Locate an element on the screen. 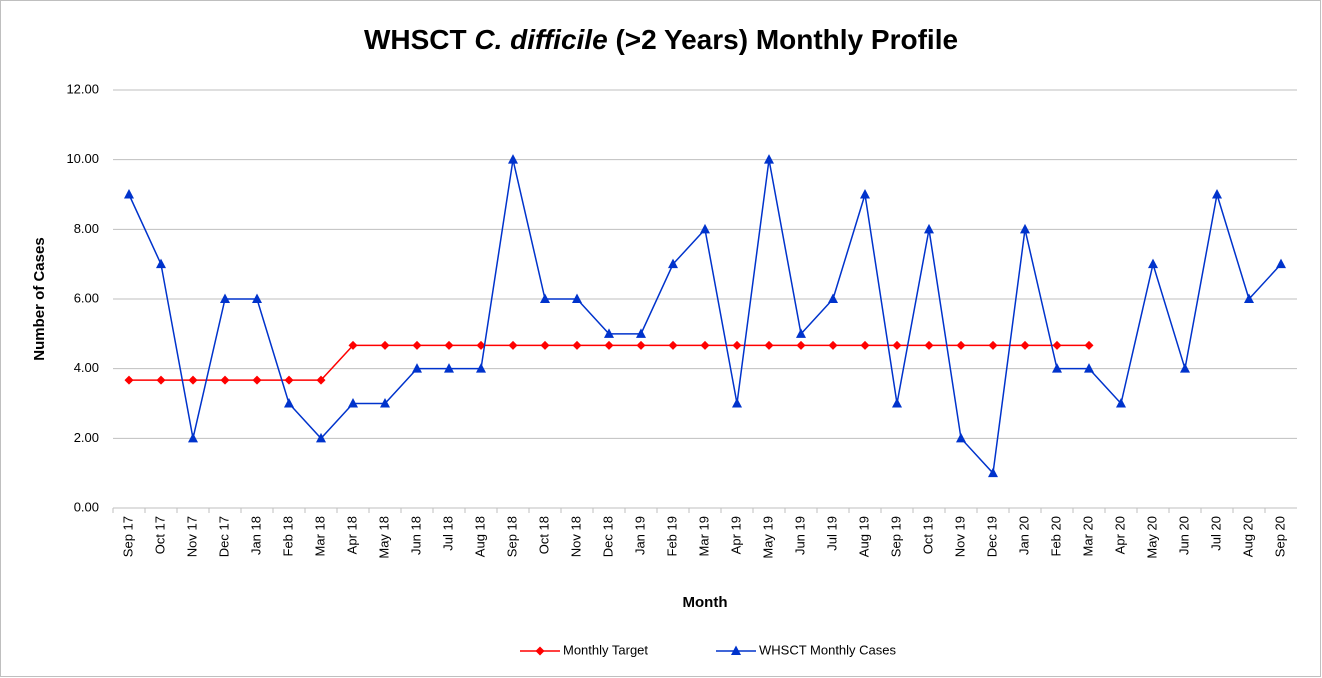 The height and width of the screenshot is (678, 1322). x-tick-label: Apr 20 is located at coordinates (1119, 535).